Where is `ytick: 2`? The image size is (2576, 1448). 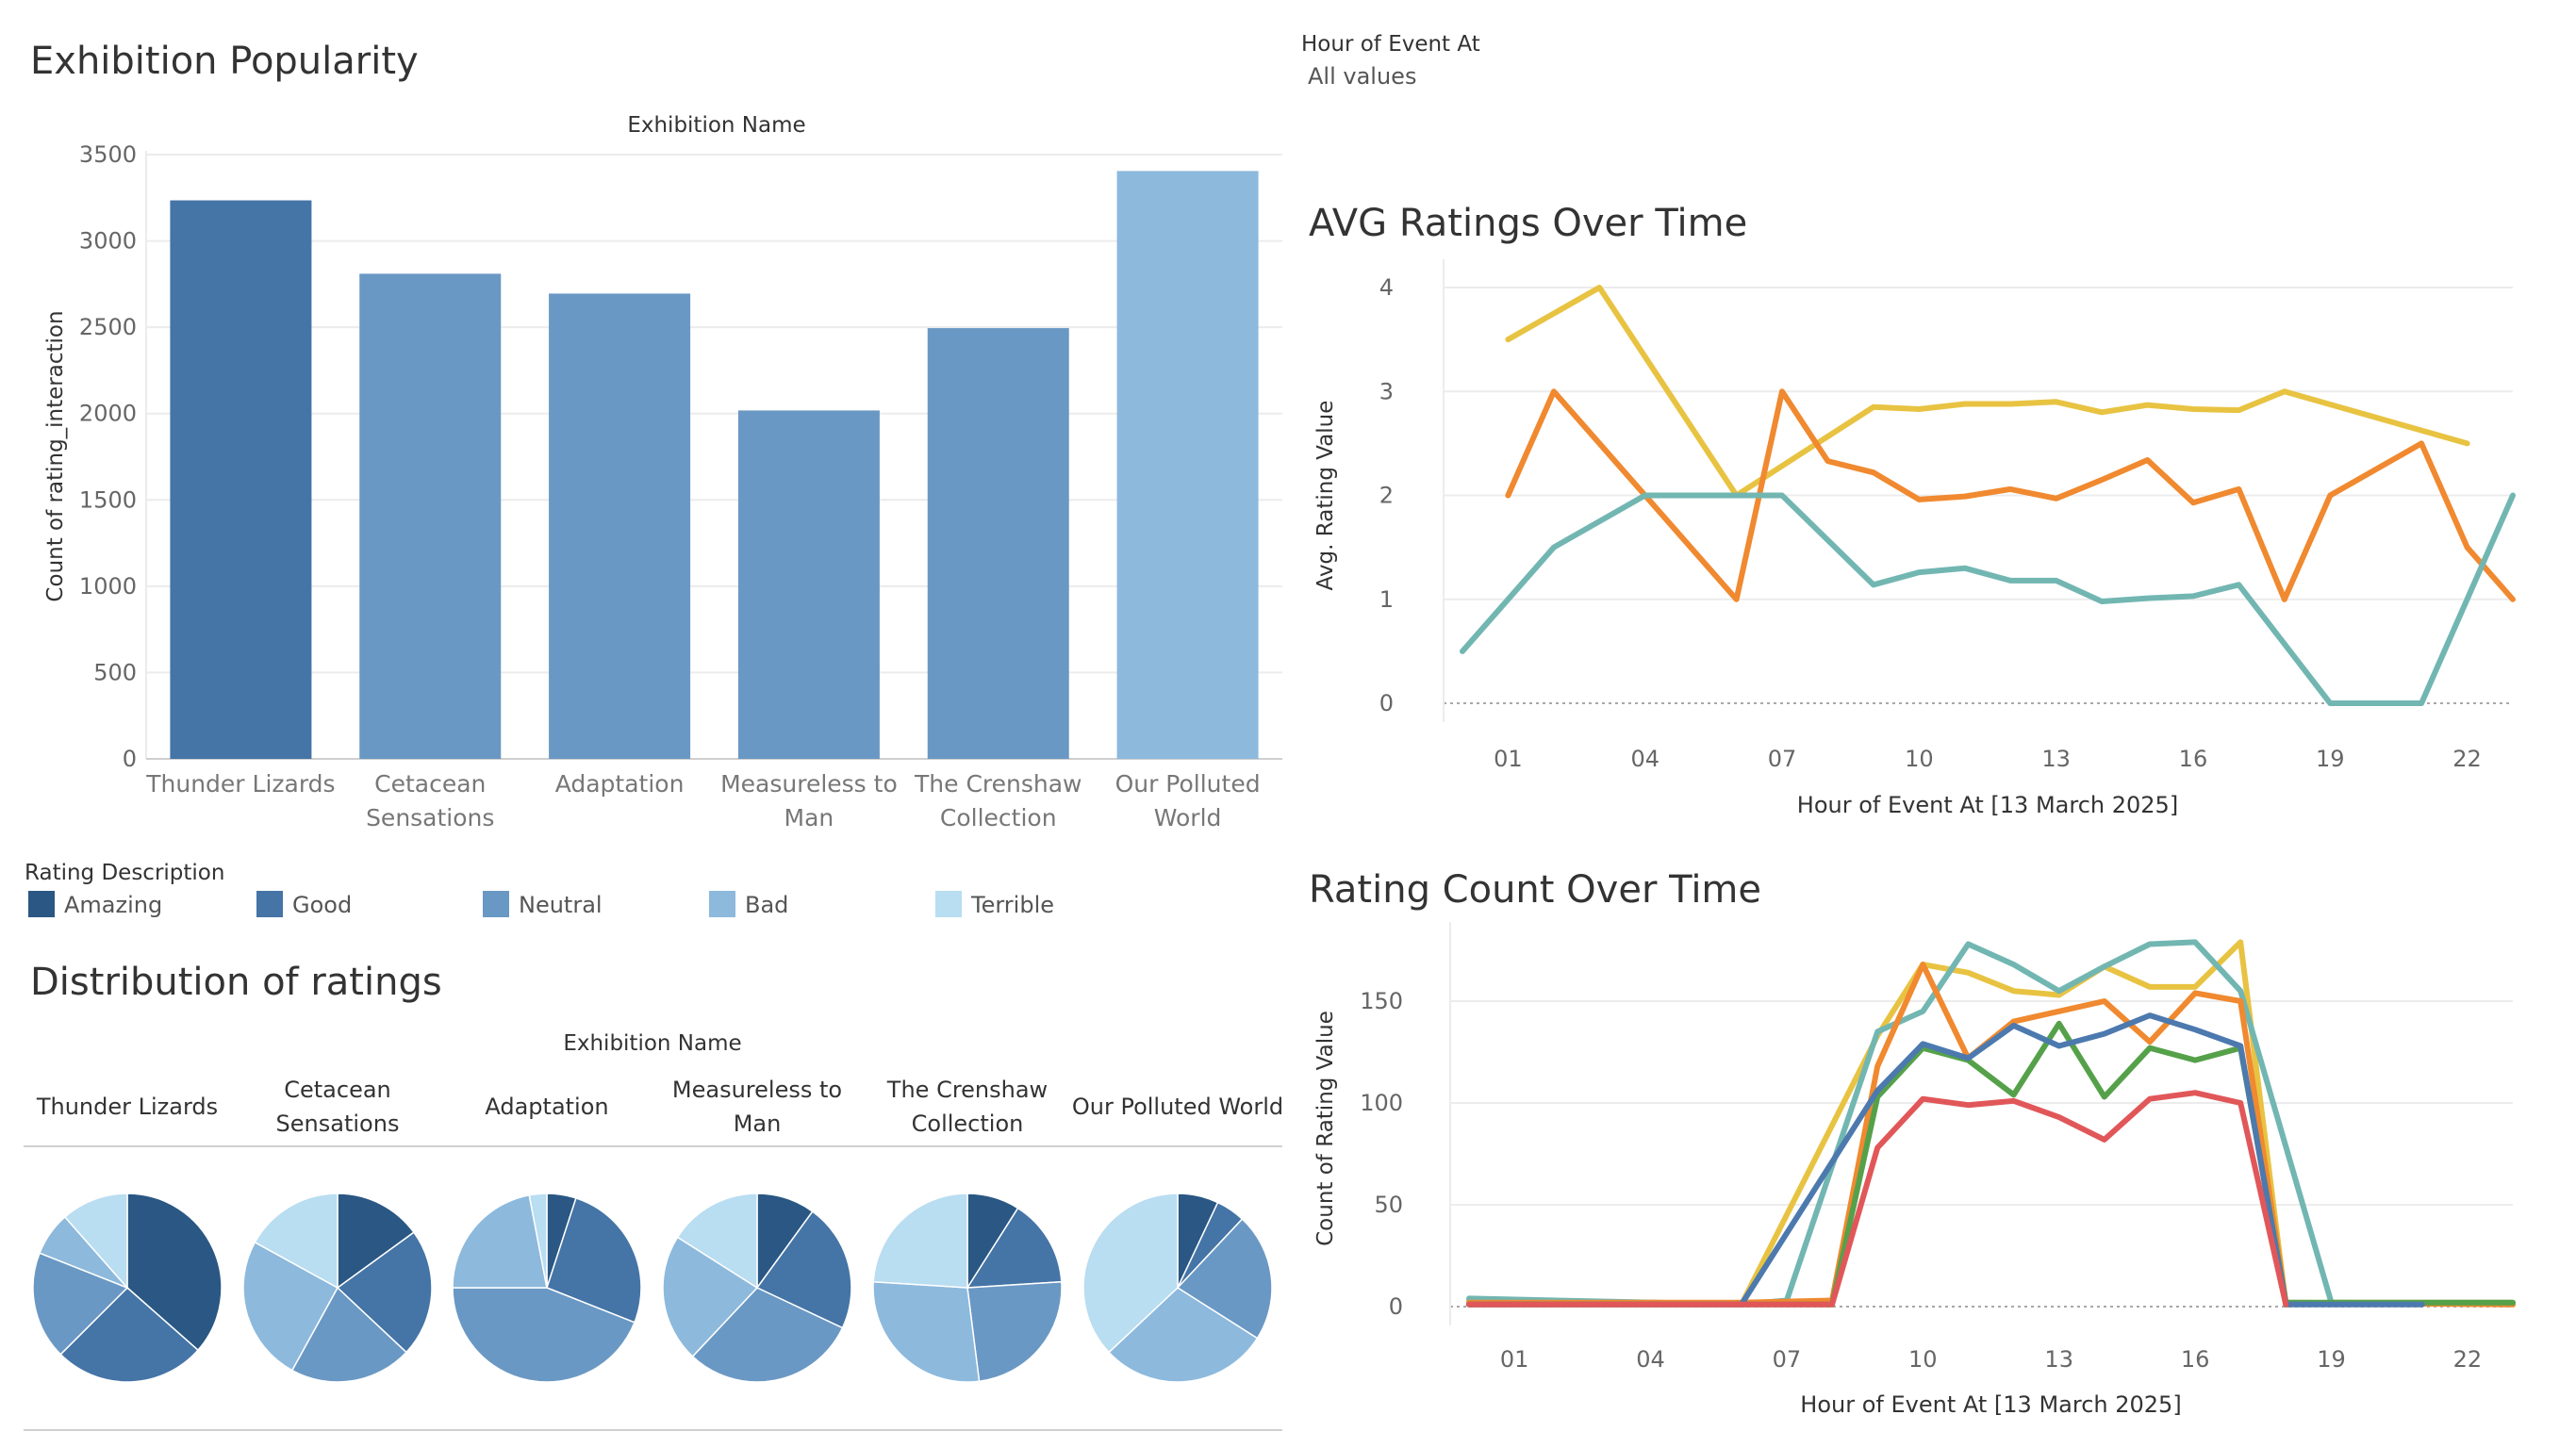
ytick: 2 is located at coordinates (1386, 496).